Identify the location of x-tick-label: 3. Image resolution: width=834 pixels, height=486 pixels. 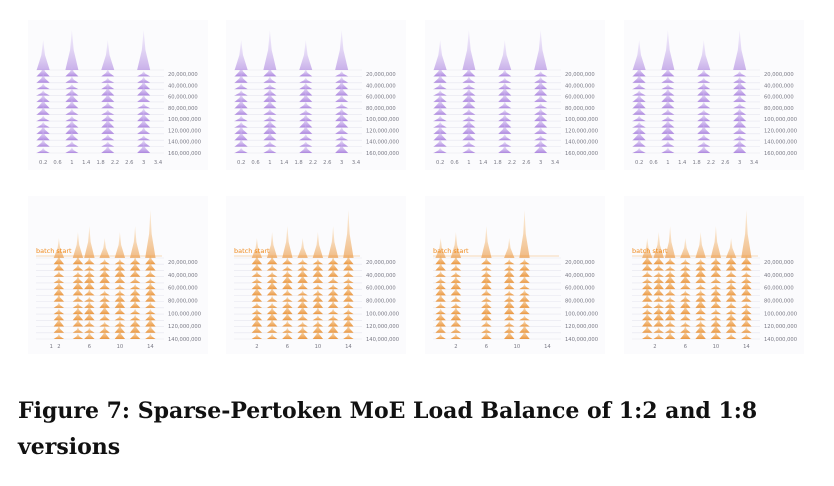
(143, 163).